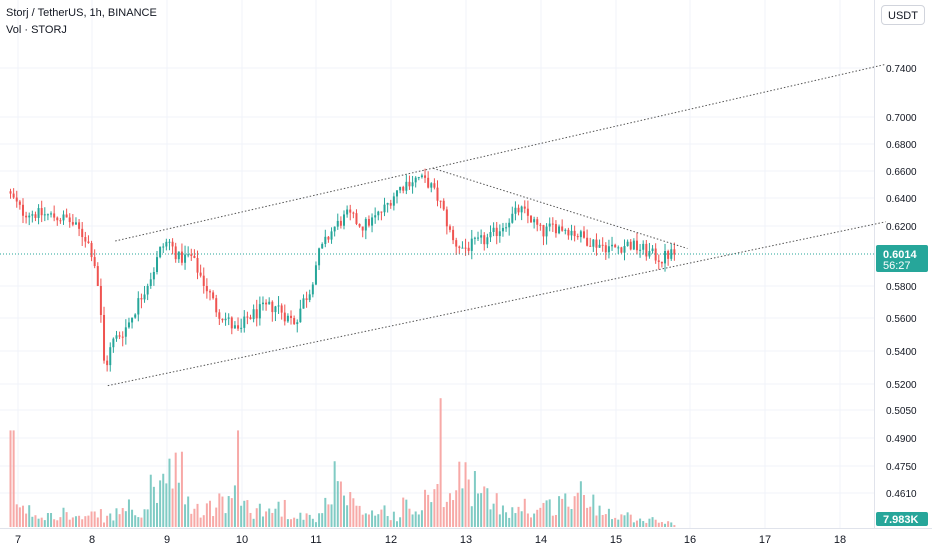 The image size is (932, 555). I want to click on volume-value-badge: 7.983K, so click(902, 519).